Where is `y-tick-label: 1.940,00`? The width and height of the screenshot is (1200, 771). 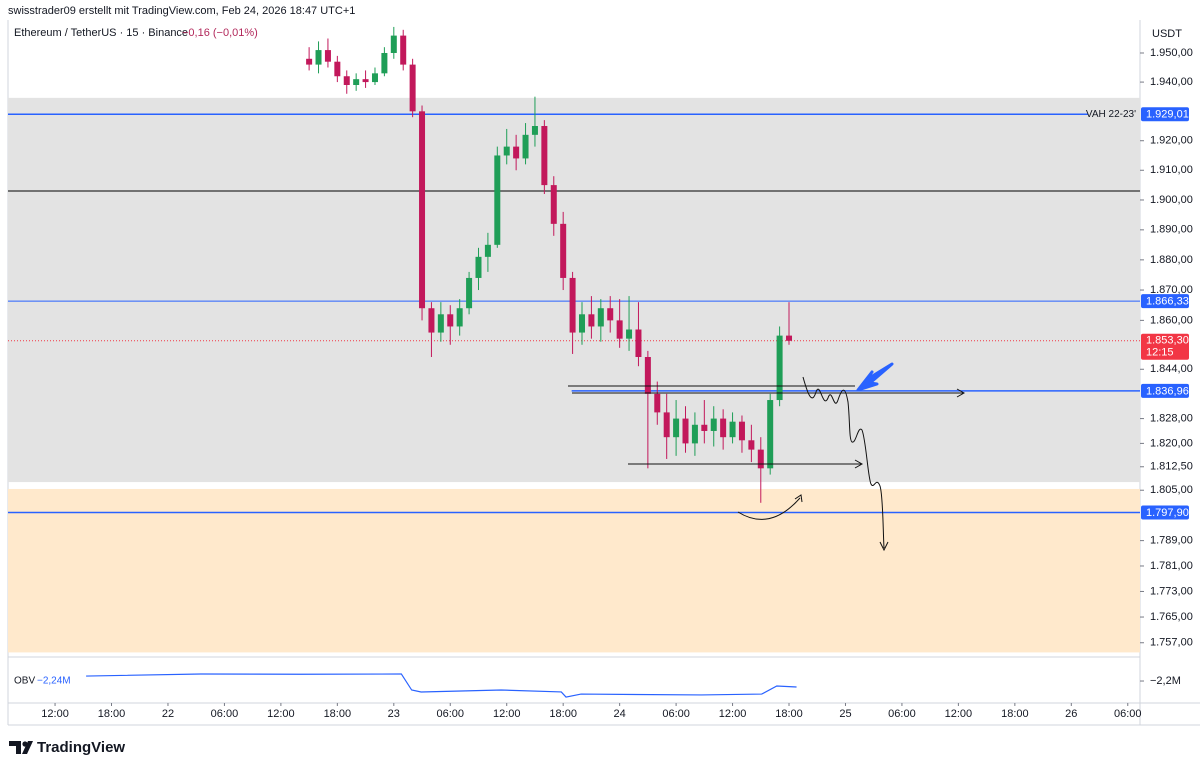
y-tick-label: 1.940,00 is located at coordinates (1171, 82).